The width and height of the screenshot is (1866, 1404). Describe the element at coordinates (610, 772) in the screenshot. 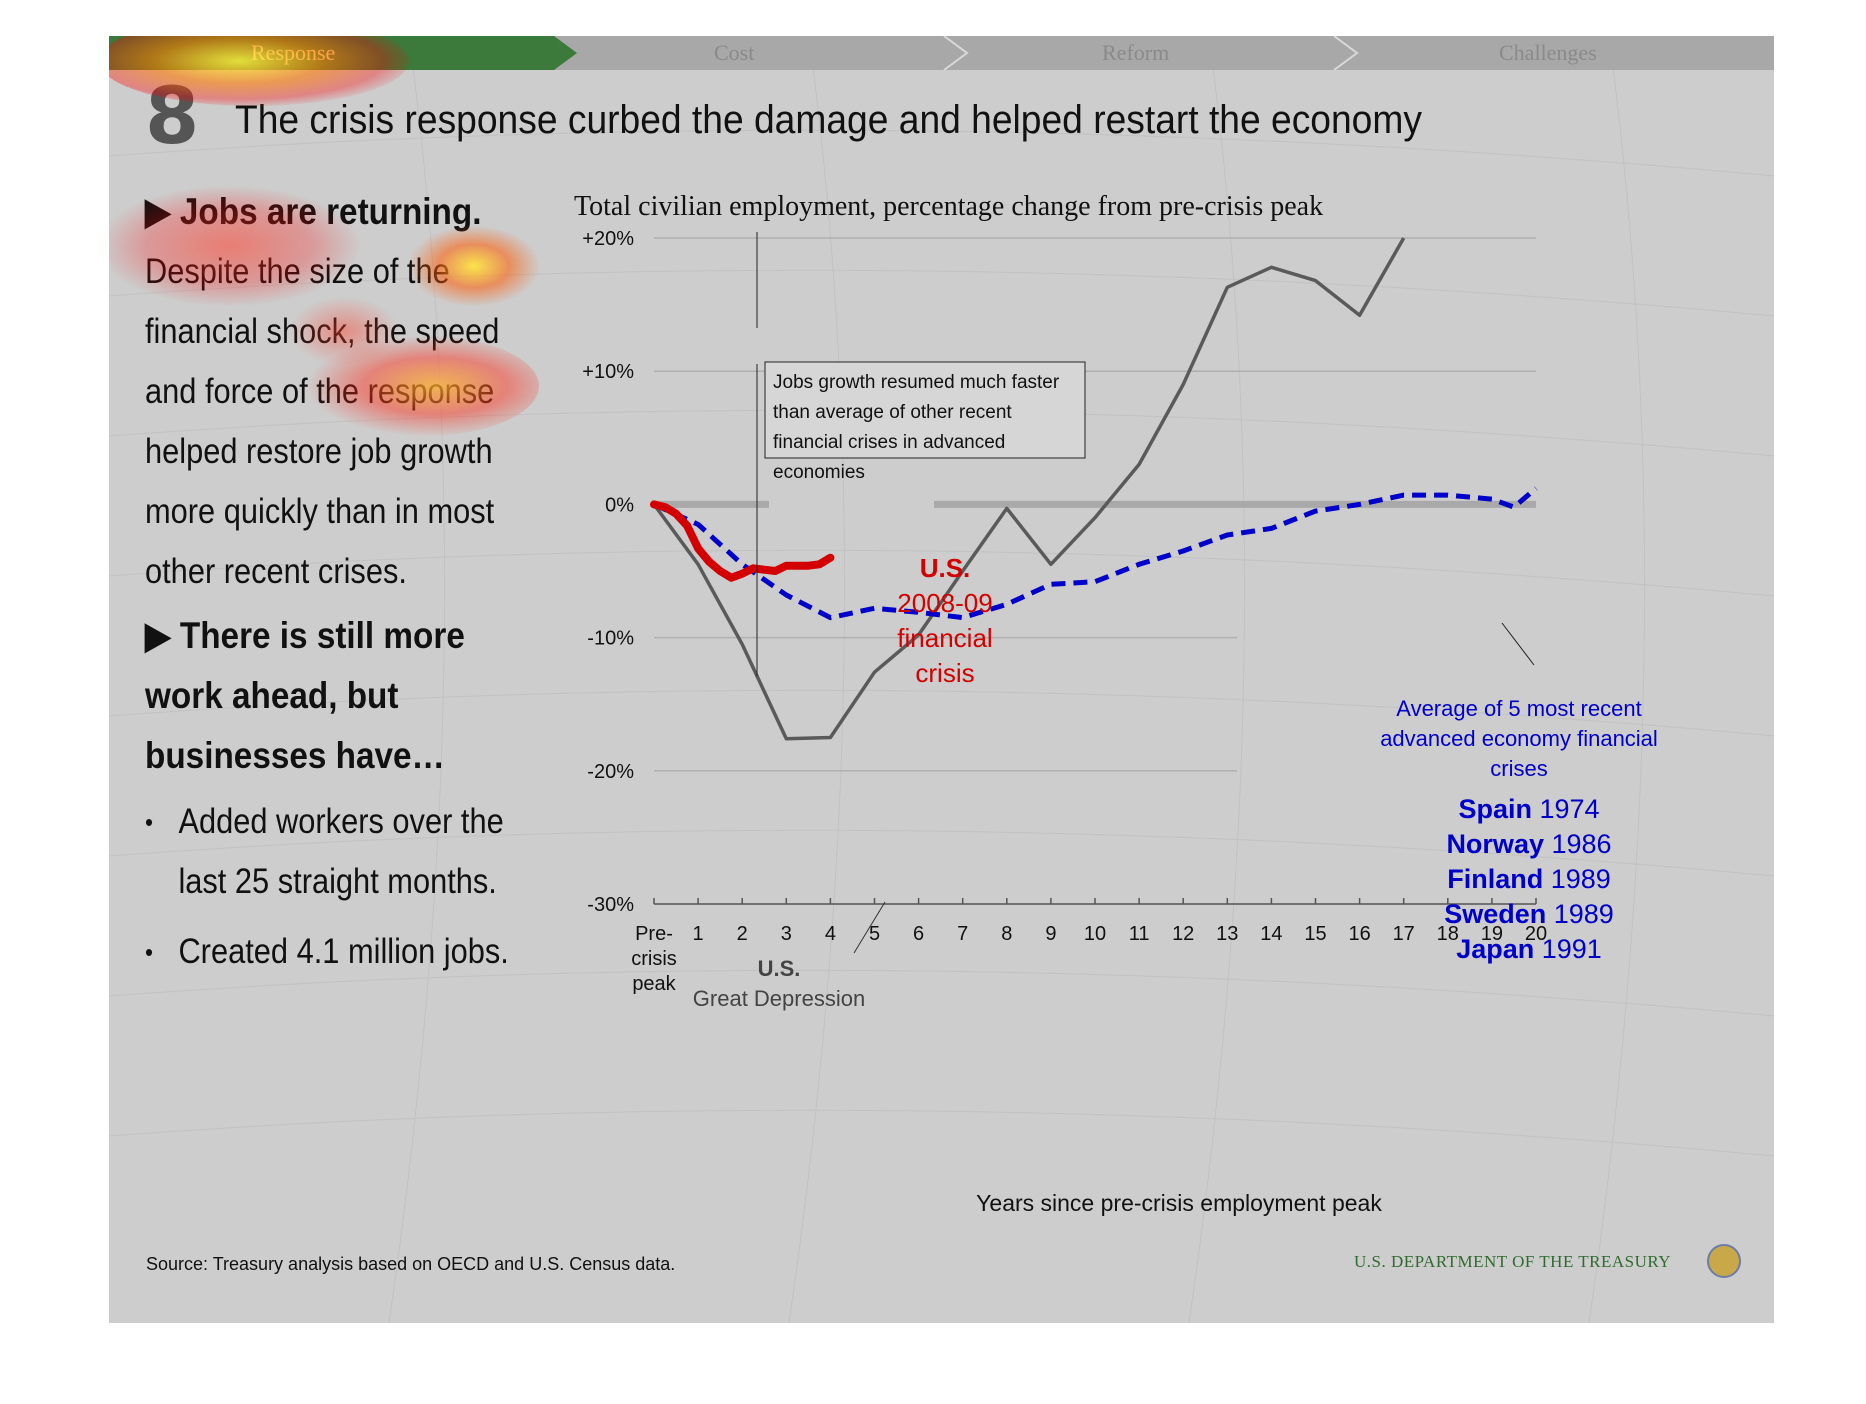

I see `y-tick-label: -20%` at that location.